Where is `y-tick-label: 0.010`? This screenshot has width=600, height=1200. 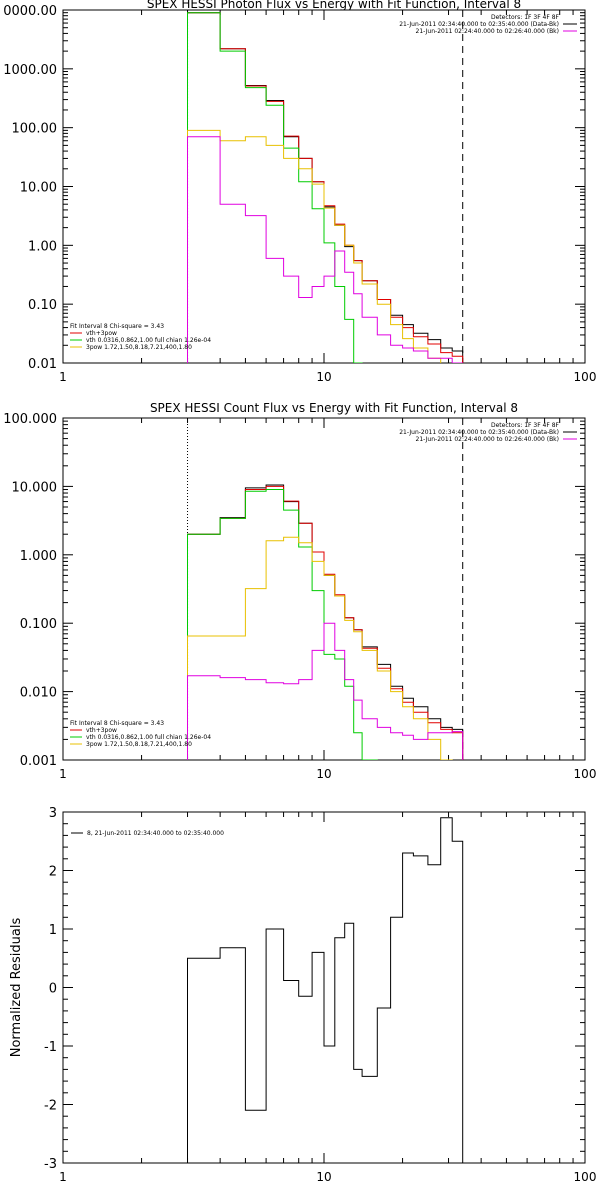
y-tick-label: 0.010 is located at coordinates (38, 693).